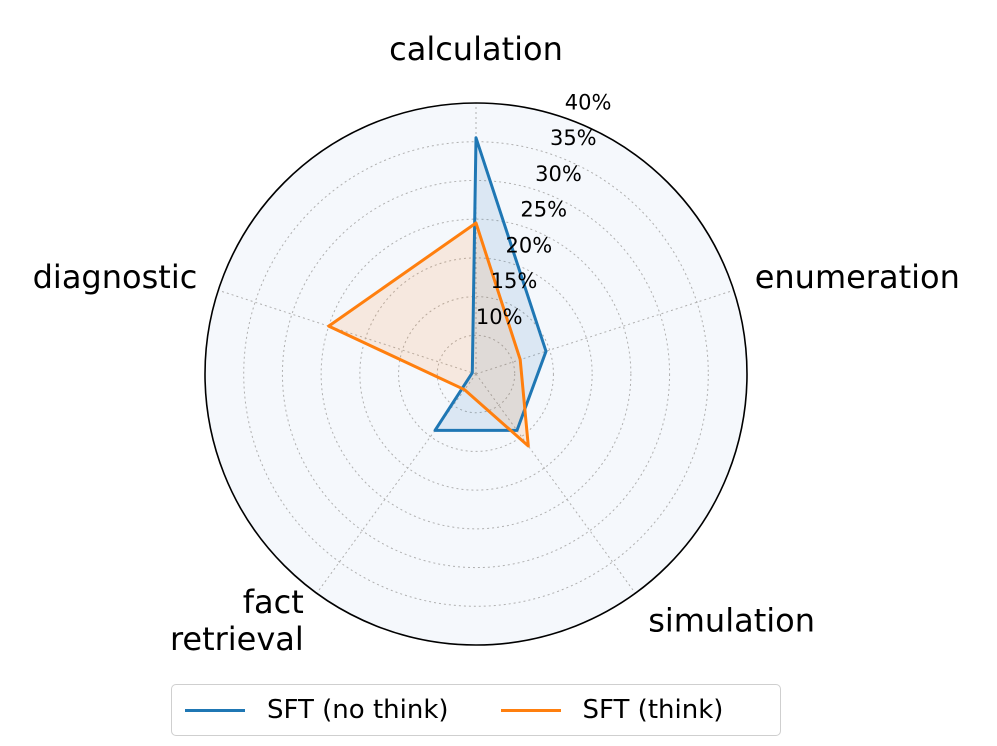 The width and height of the screenshot is (997, 746). I want to click on category-label-3: fact retrieval, so click(237, 620).